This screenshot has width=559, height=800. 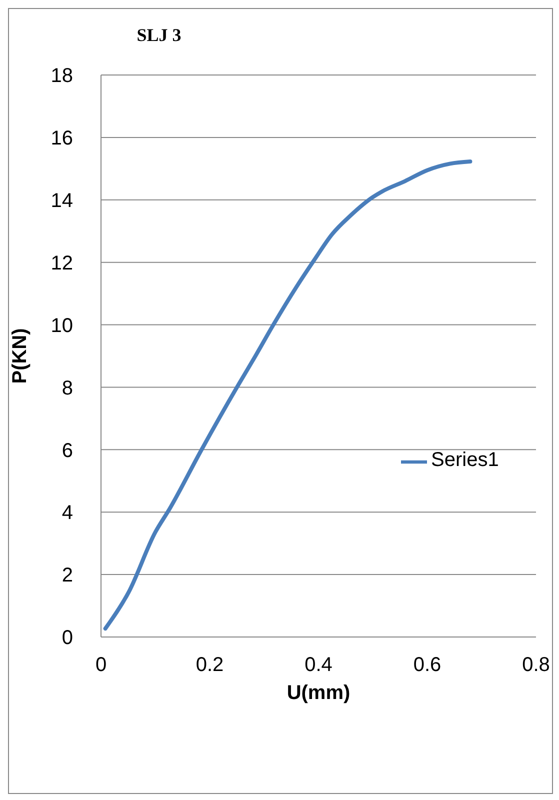 I want to click on x-tick-label: 0, so click(x=101, y=665).